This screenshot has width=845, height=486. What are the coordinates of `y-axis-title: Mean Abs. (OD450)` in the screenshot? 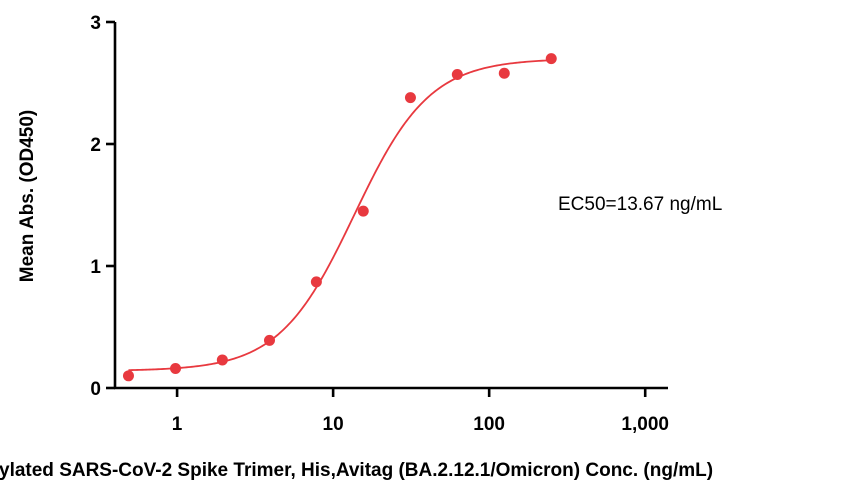 It's located at (27, 196).